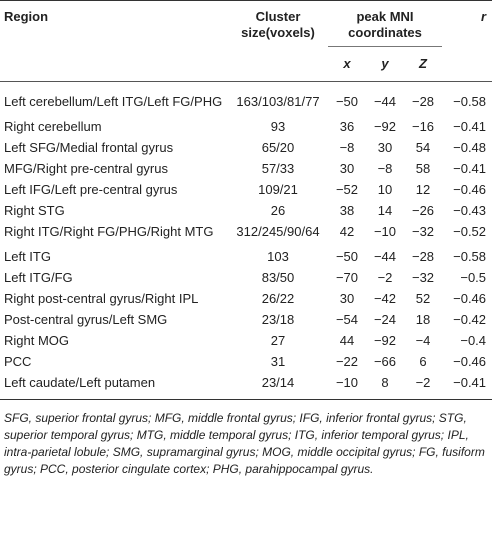 This screenshot has height=549, width=492. I want to click on cell-z: 18, so click(423, 319).